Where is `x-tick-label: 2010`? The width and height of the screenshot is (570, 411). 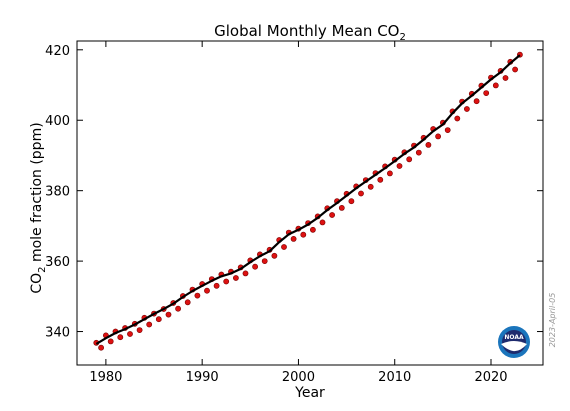
x-tick-label: 2010 is located at coordinates (394, 377).